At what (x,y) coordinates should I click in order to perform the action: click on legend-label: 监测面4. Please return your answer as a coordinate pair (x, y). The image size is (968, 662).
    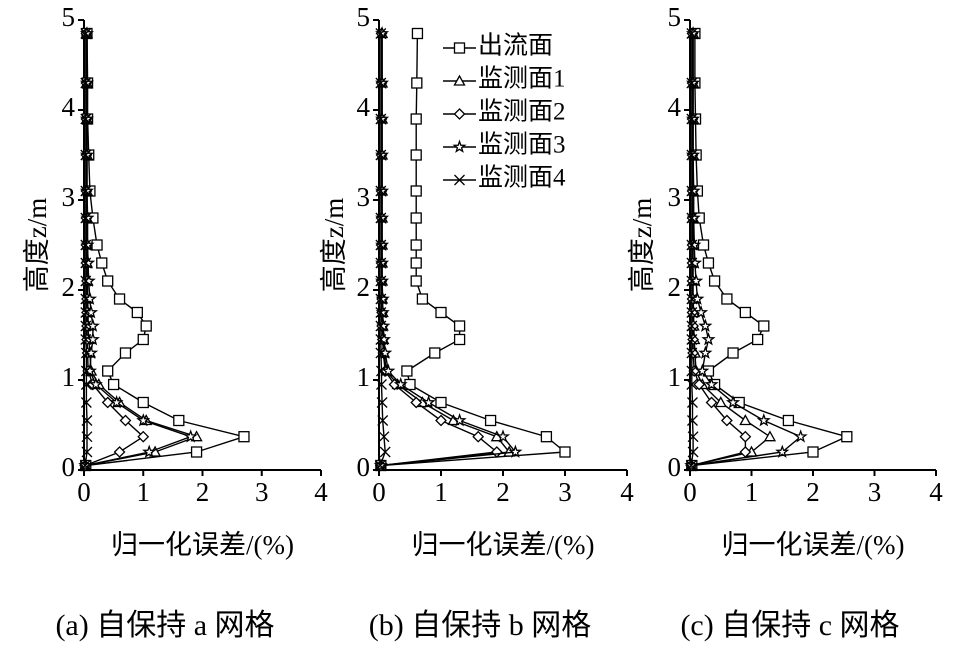
    Looking at the image, I should click on (522, 178).